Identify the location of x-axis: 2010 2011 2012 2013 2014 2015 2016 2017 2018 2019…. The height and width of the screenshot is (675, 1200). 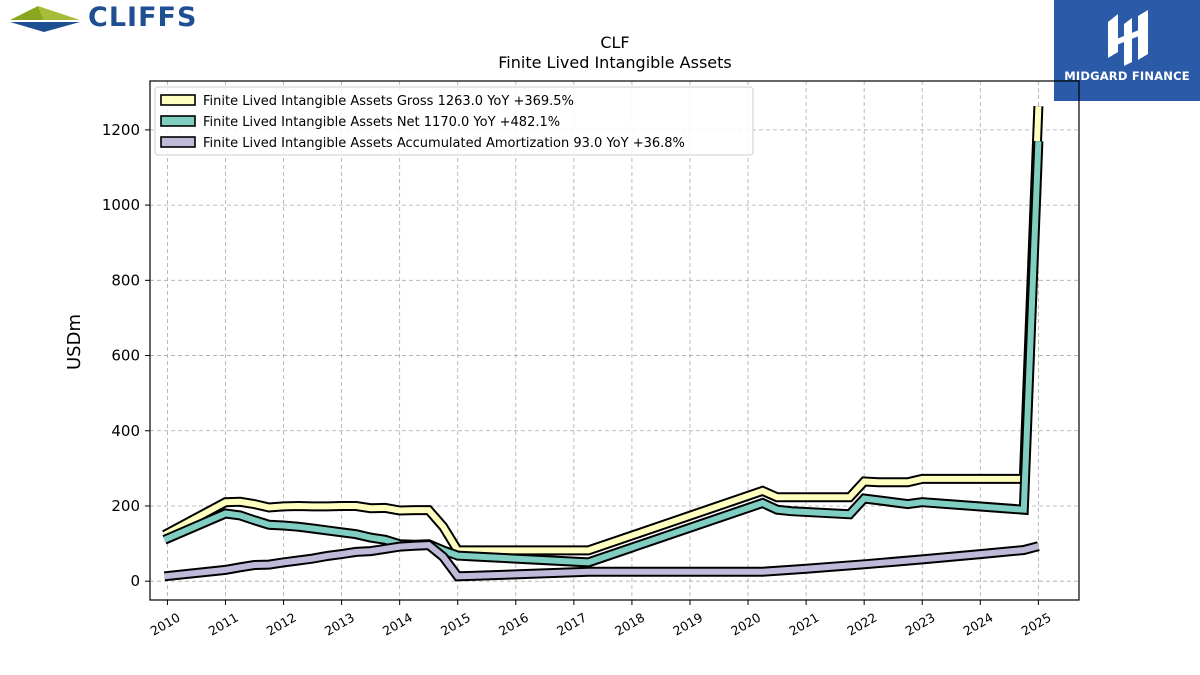
(601, 619).